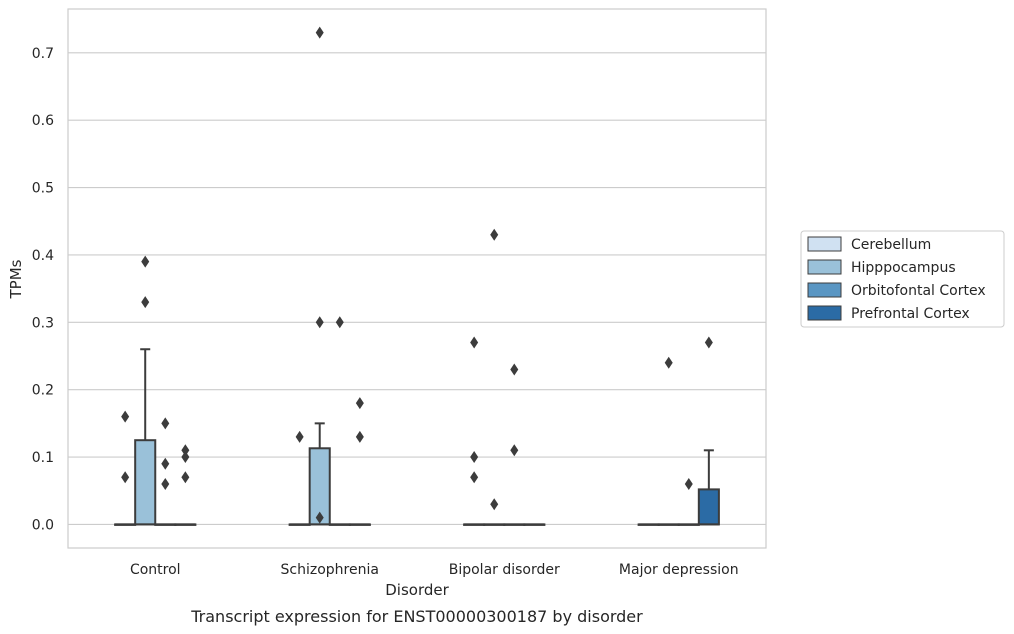 The width and height of the screenshot is (1014, 634). What do you see at coordinates (43, 290) in the screenshot?
I see `y-tick-labels: 0.0 0.1 0.2 0.3 0.4 0.5 0.6 0.7` at bounding box center [43, 290].